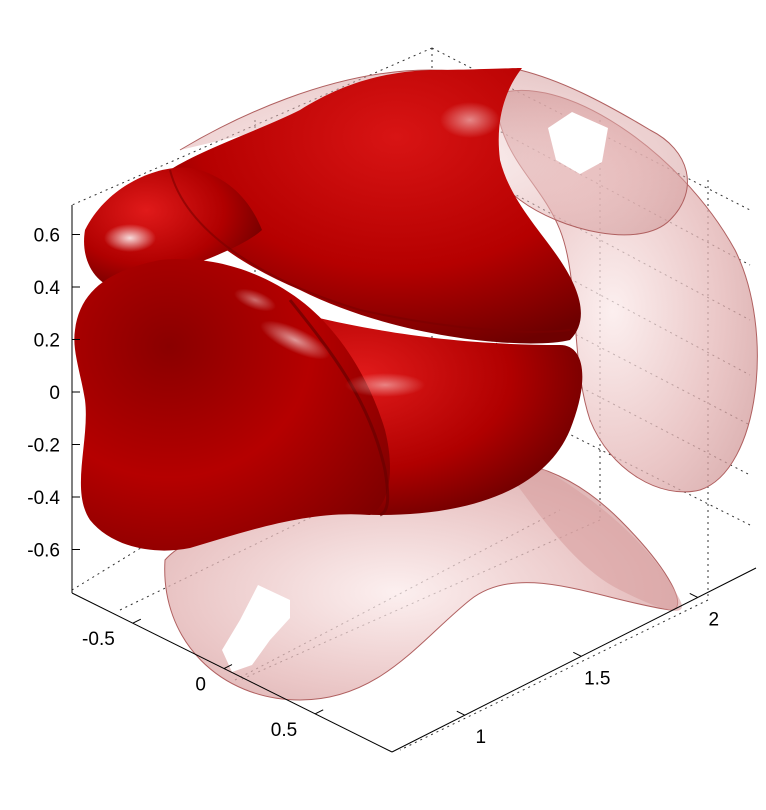  Describe the element at coordinates (200, 685) in the screenshot. I see `x-tick-label: 0` at that location.